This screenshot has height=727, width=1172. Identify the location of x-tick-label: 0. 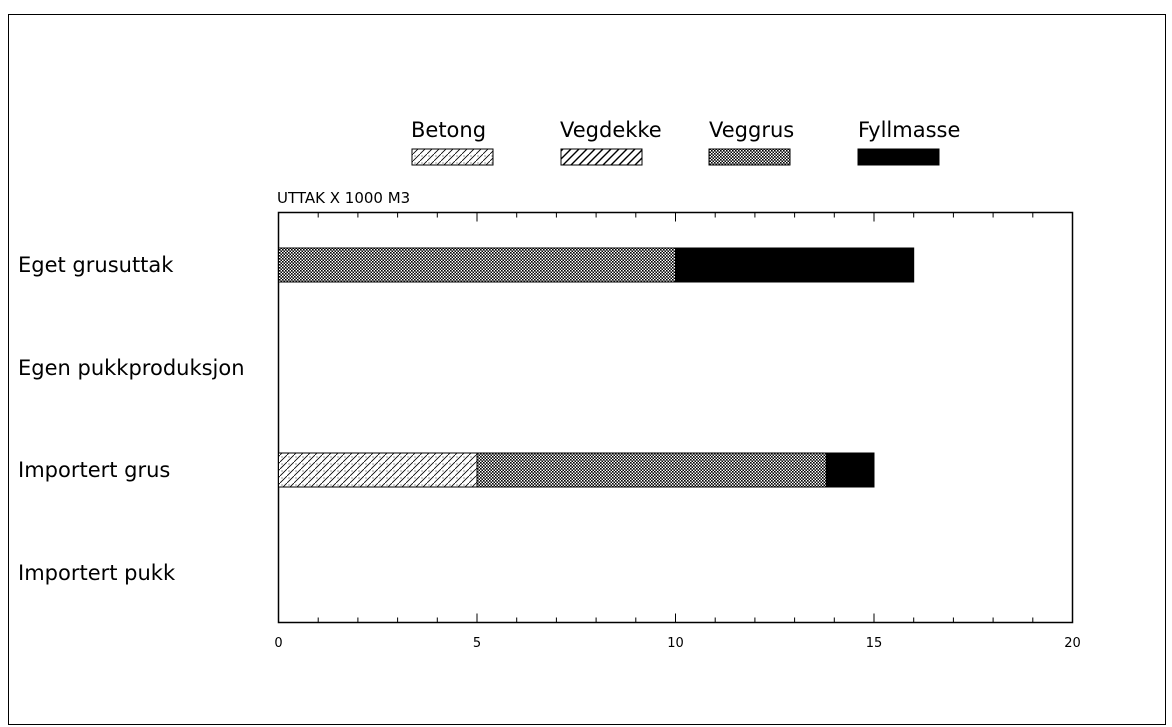
(278, 643).